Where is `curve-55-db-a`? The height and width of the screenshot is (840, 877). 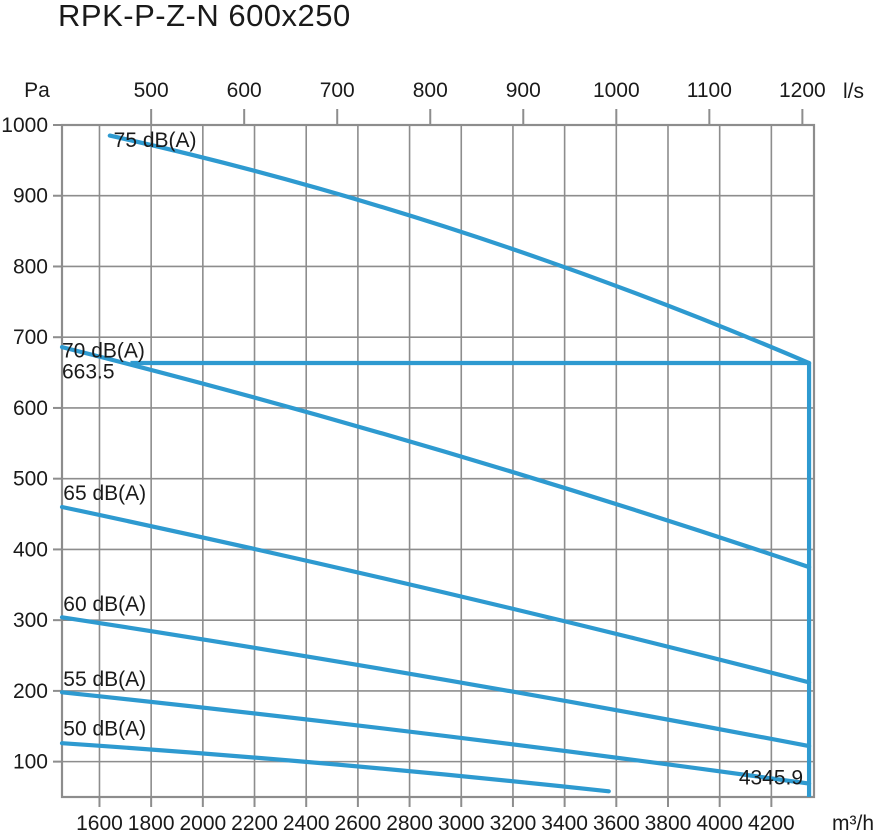 curve-55-db-a is located at coordinates (435, 738).